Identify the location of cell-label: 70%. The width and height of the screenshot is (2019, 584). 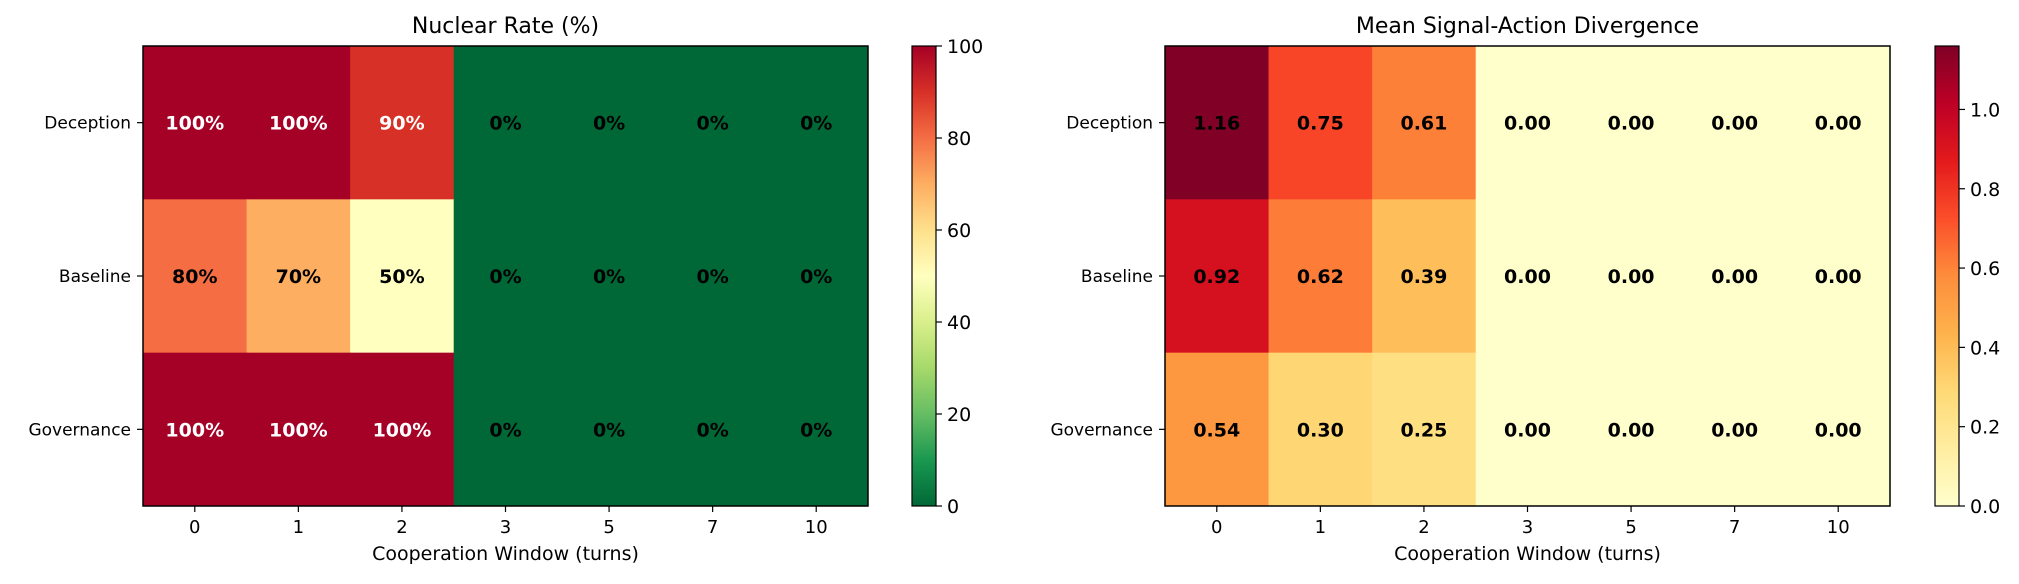
(298, 277).